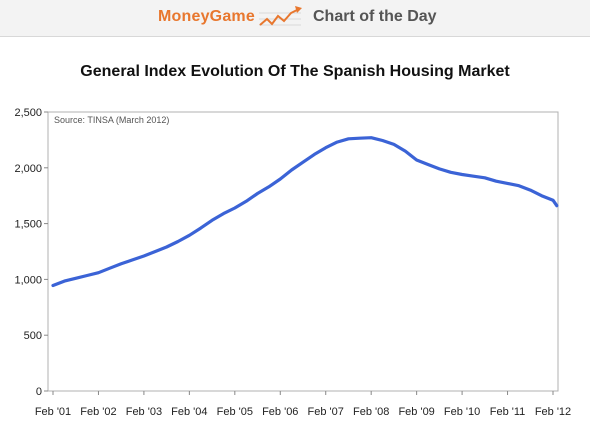 The width and height of the screenshot is (590, 443). I want to click on y-tick-label: 1,000, so click(28, 280).